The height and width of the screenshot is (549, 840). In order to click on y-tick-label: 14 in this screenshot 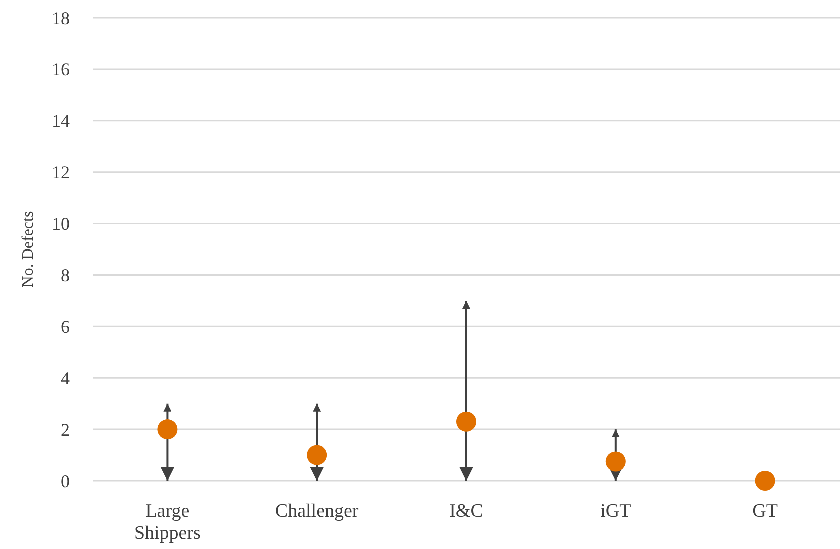, I will do `click(61, 121)`.